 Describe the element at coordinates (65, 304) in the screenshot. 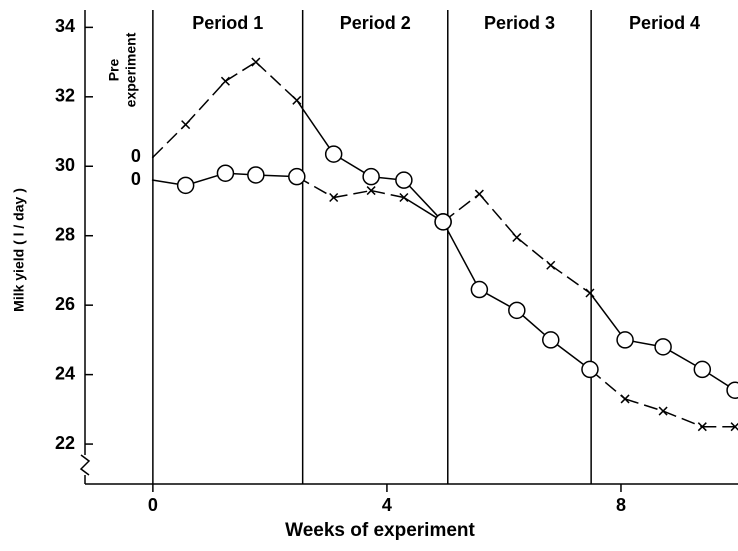

I see `y-tick-label: 26` at that location.